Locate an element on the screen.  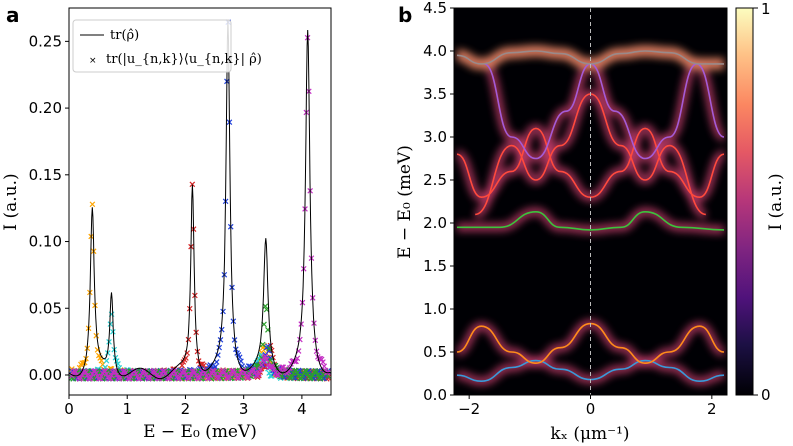
colorbar-label: I (a.u.) is located at coordinates (776, 201).